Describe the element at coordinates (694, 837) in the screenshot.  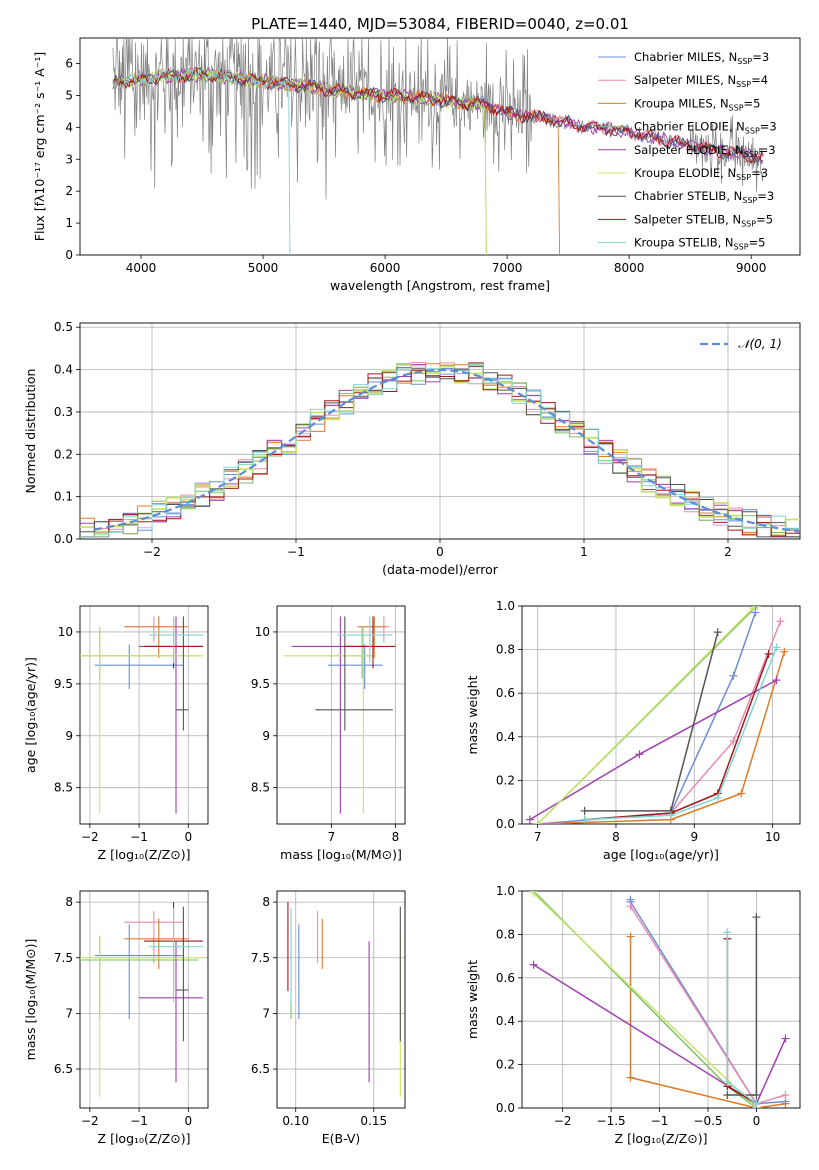
I see `x-tick-label: 9` at that location.